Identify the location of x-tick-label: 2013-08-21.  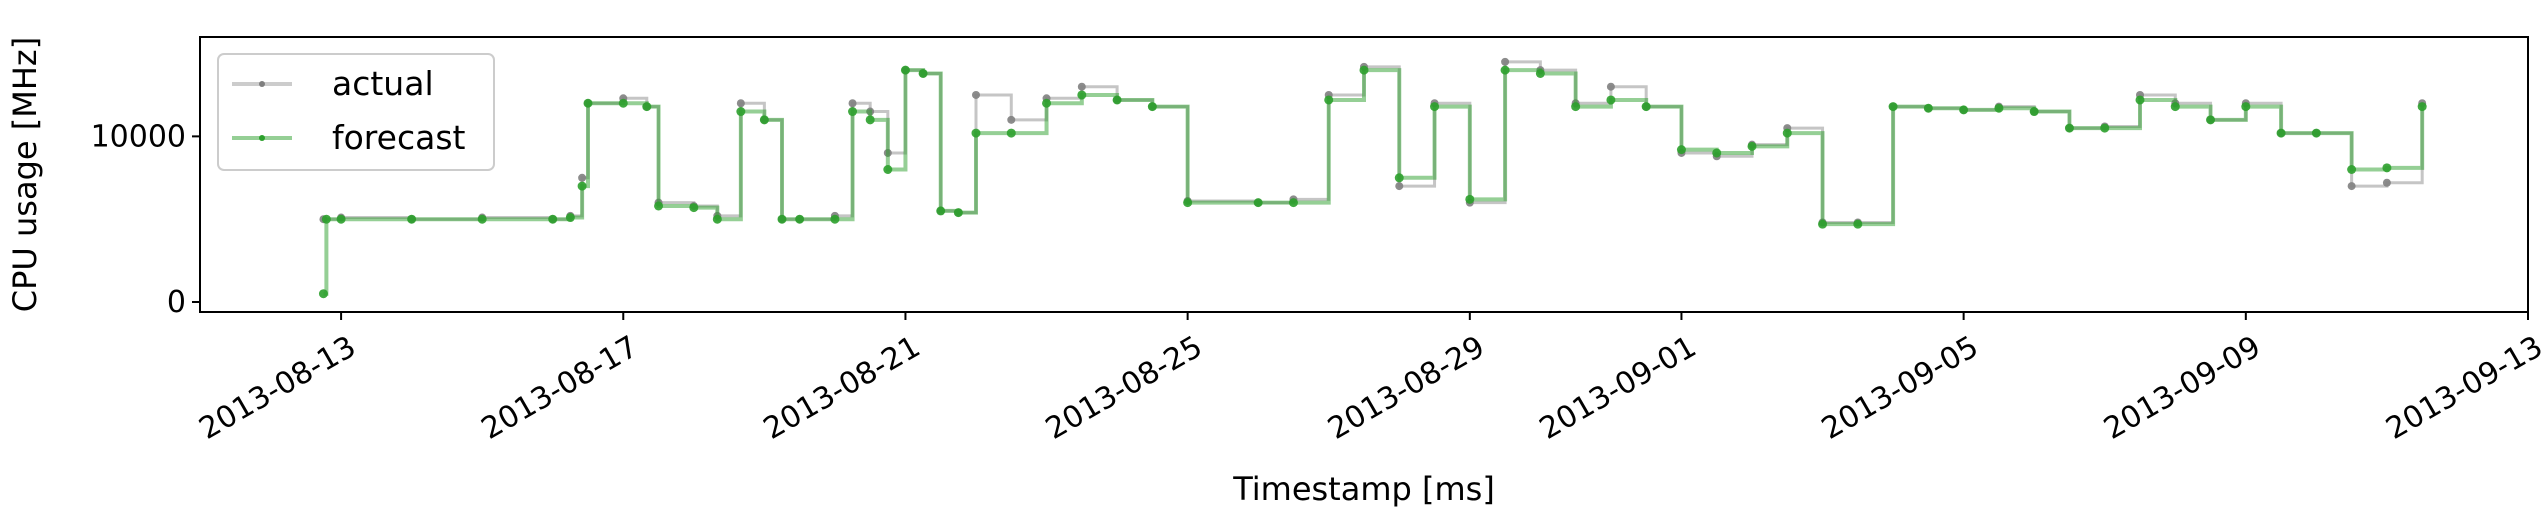
(842, 387).